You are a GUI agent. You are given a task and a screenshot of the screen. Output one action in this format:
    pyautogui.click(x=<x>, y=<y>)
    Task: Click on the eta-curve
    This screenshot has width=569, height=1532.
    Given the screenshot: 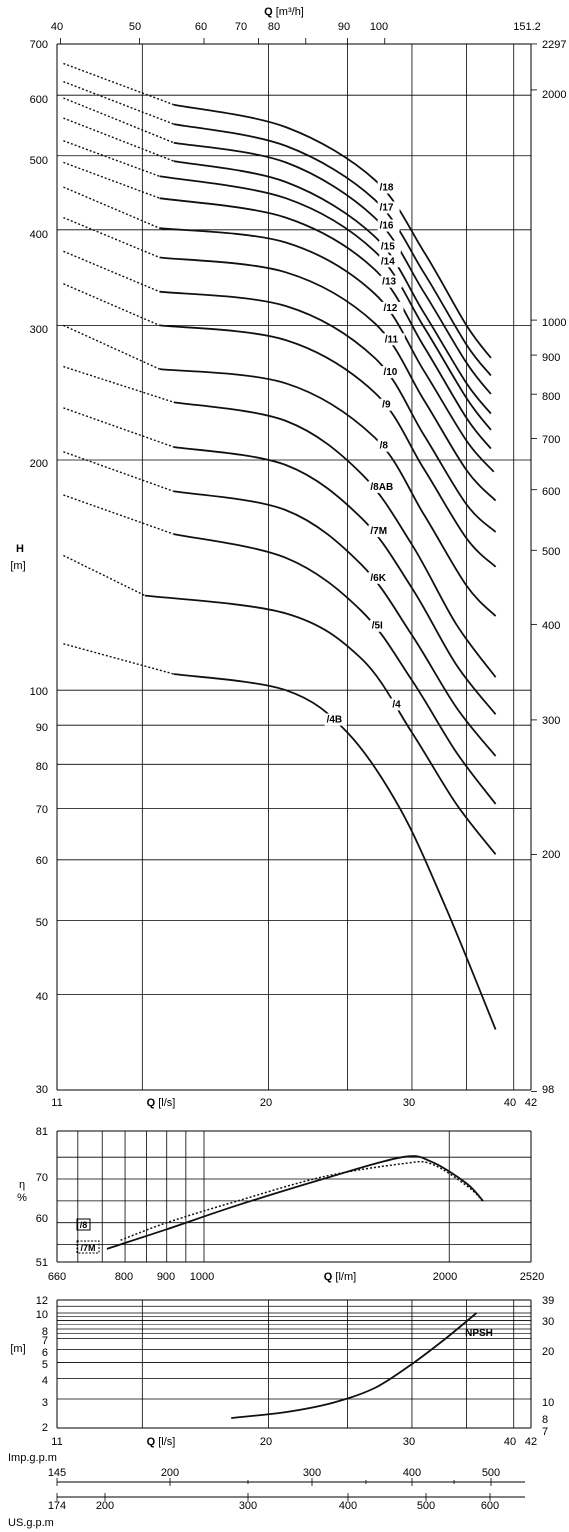 What is the action you would take?
    pyautogui.click(x=302, y=1200)
    